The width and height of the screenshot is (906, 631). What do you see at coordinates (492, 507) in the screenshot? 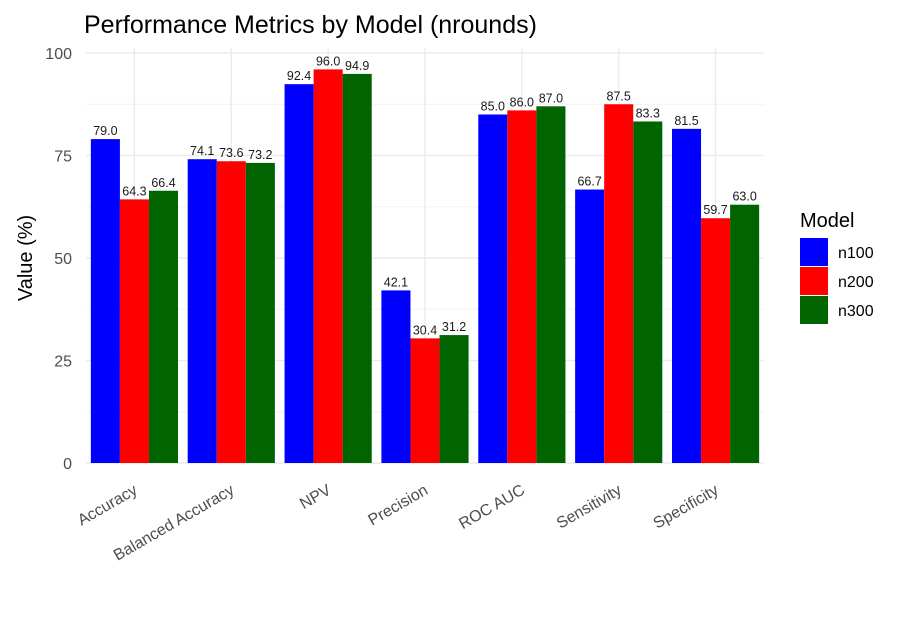
I see `x-tick-label: ROC AUC` at bounding box center [492, 507].